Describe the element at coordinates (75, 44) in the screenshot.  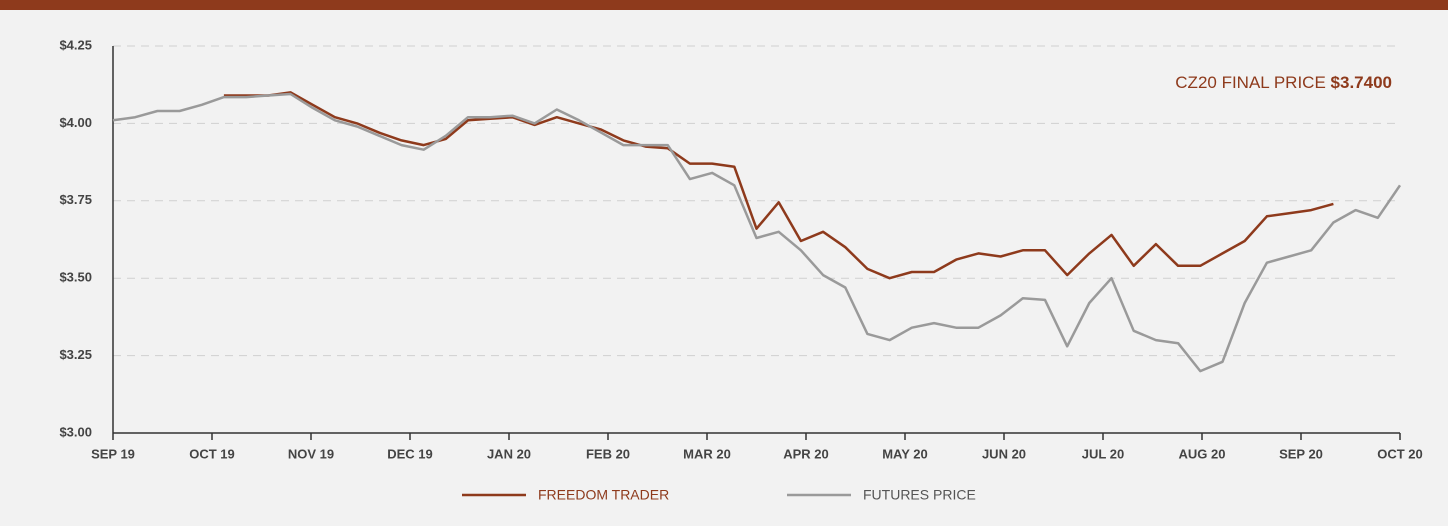
I see `y-tick-label: $4.25` at that location.